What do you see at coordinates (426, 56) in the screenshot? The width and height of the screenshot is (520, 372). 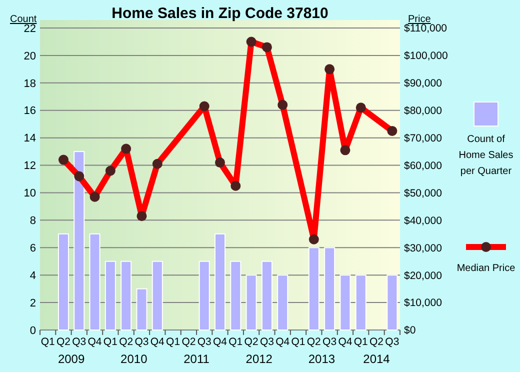 I see `y2-tick-label: $100,000` at bounding box center [426, 56].